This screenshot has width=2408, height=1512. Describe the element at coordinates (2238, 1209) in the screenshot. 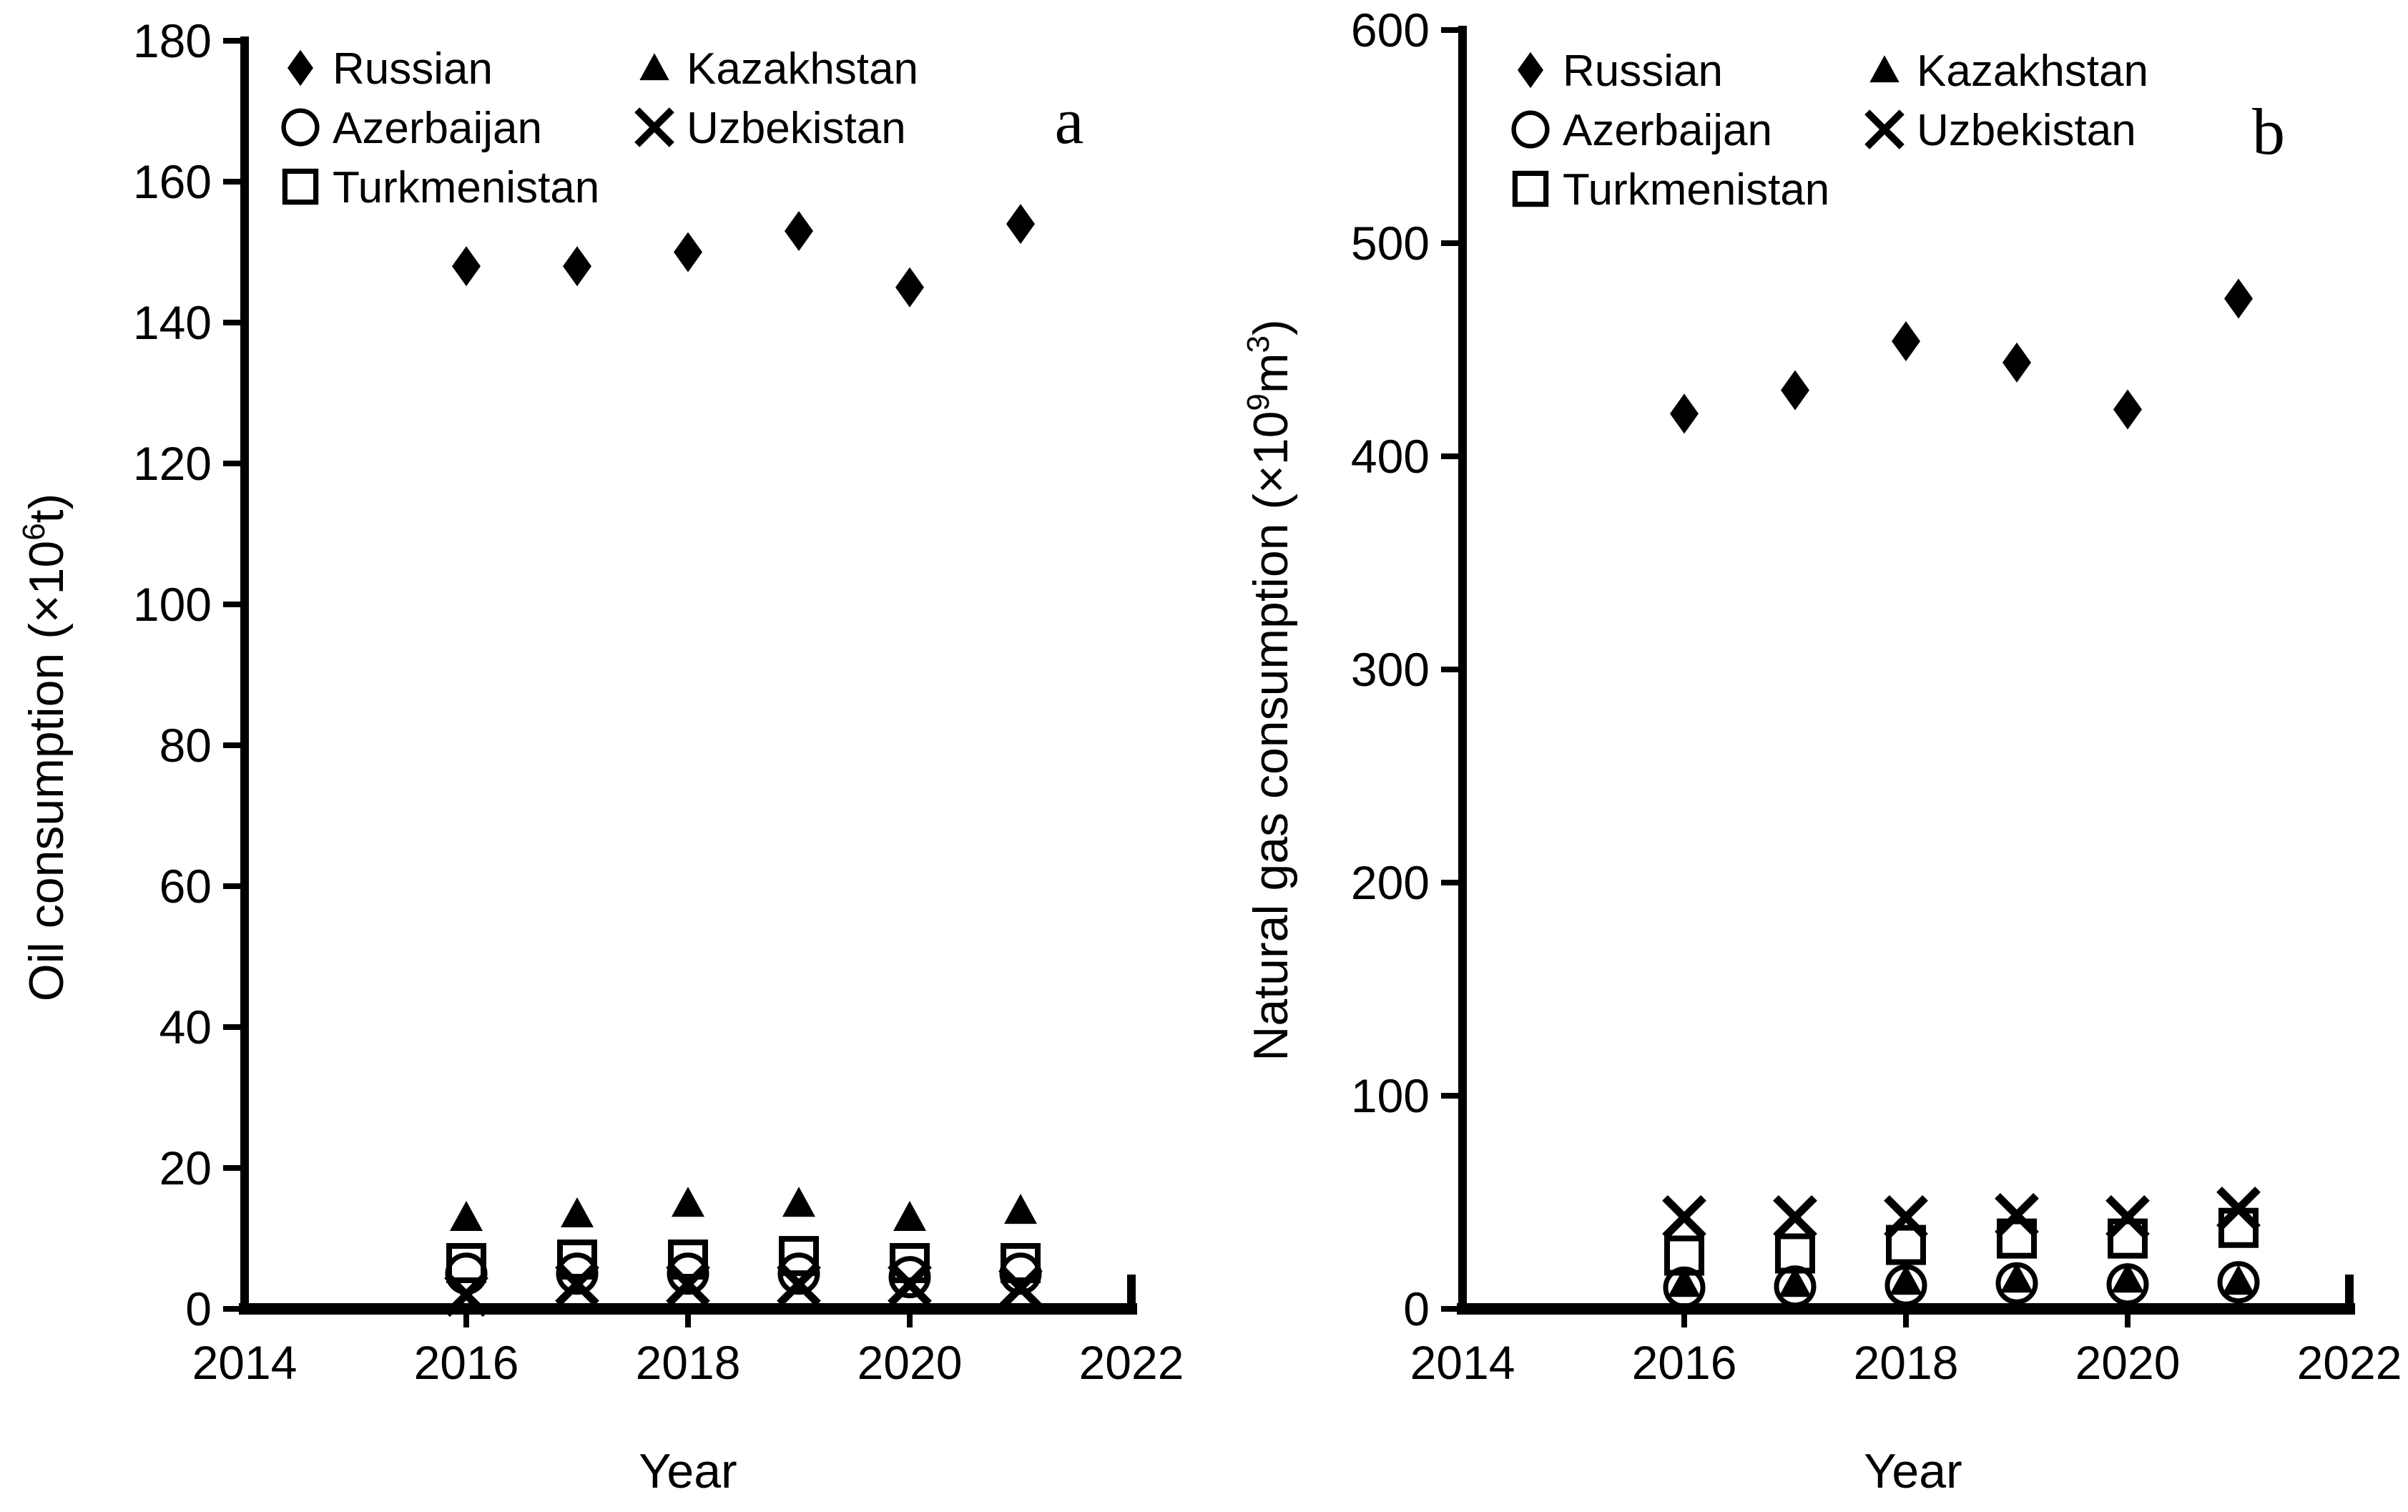

I see `point-b-uzbekistan-2021` at that location.